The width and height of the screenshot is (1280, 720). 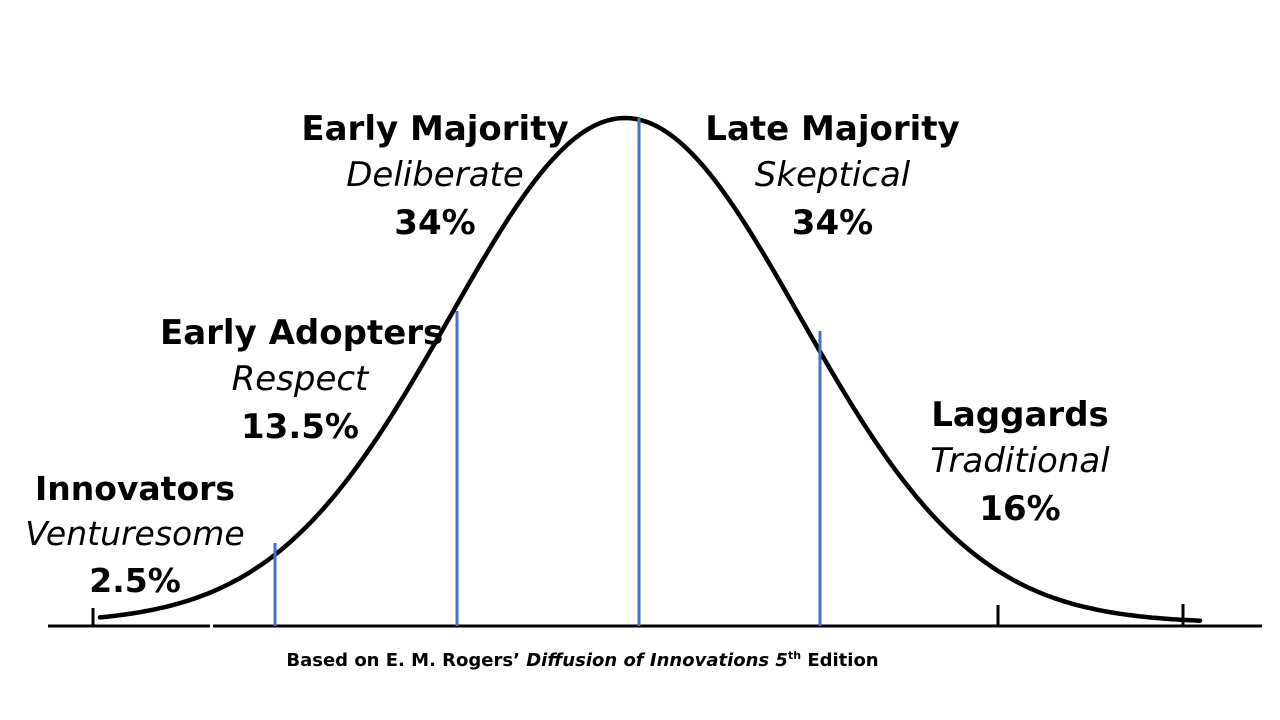 I want to click on segment-label-laggards: Laggards Traditional 16%, so click(x=1020, y=462).